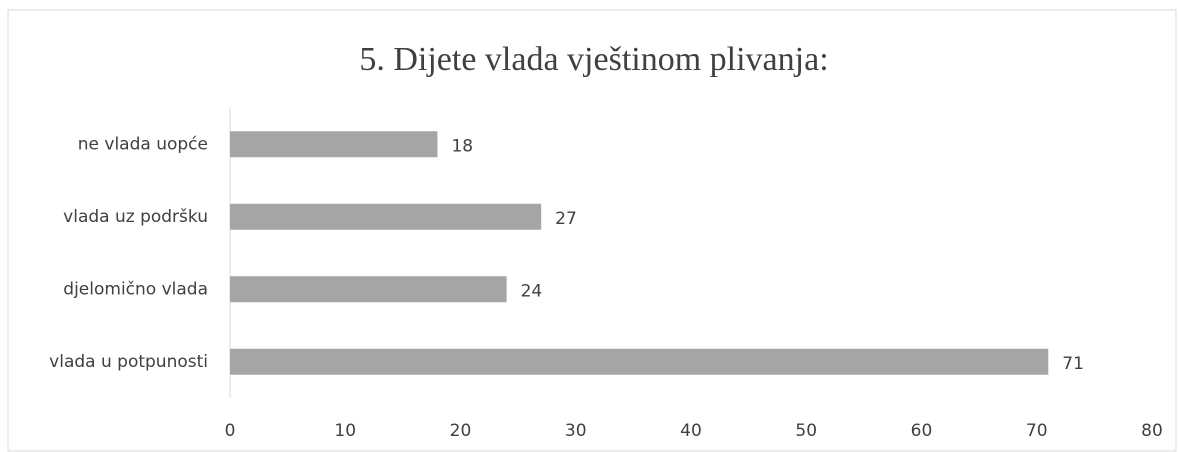 This screenshot has width=1178, height=452. Describe the element at coordinates (532, 291) in the screenshot. I see `value-label: 24` at that location.